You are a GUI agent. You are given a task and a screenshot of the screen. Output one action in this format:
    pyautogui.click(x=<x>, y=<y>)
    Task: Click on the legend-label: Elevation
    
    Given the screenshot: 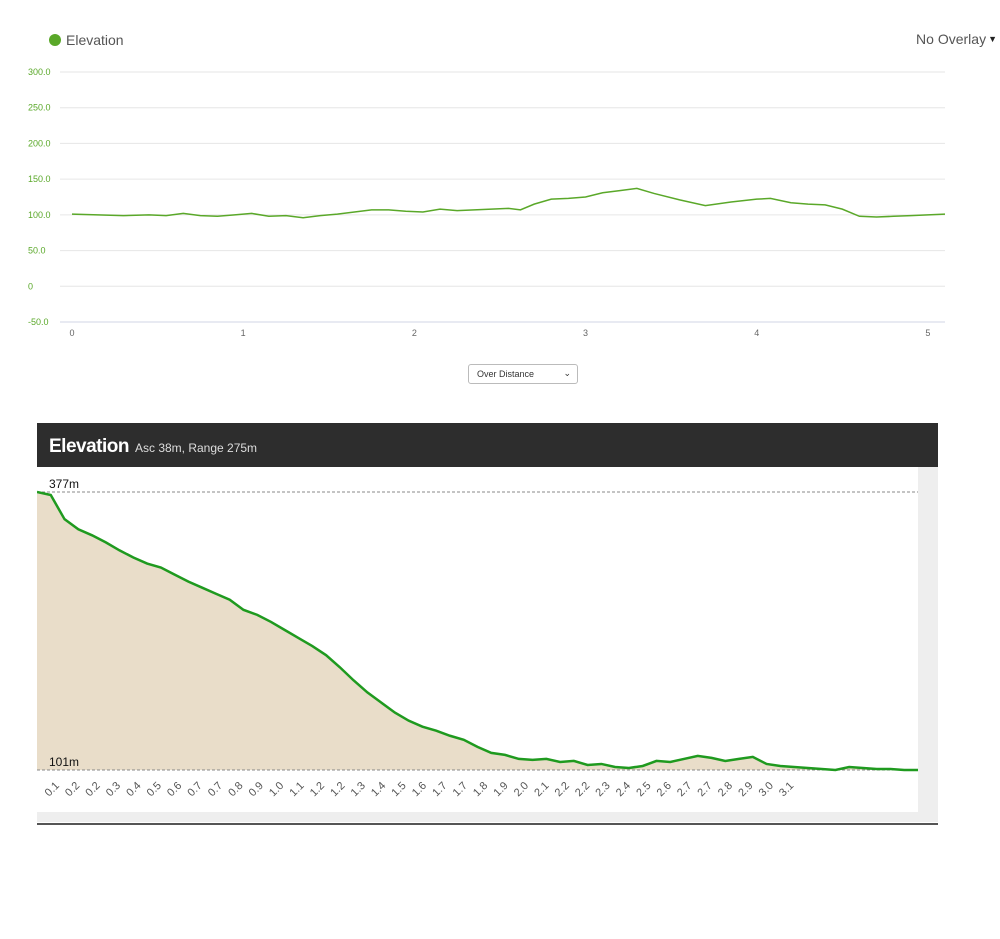 What is the action you would take?
    pyautogui.click(x=95, y=40)
    